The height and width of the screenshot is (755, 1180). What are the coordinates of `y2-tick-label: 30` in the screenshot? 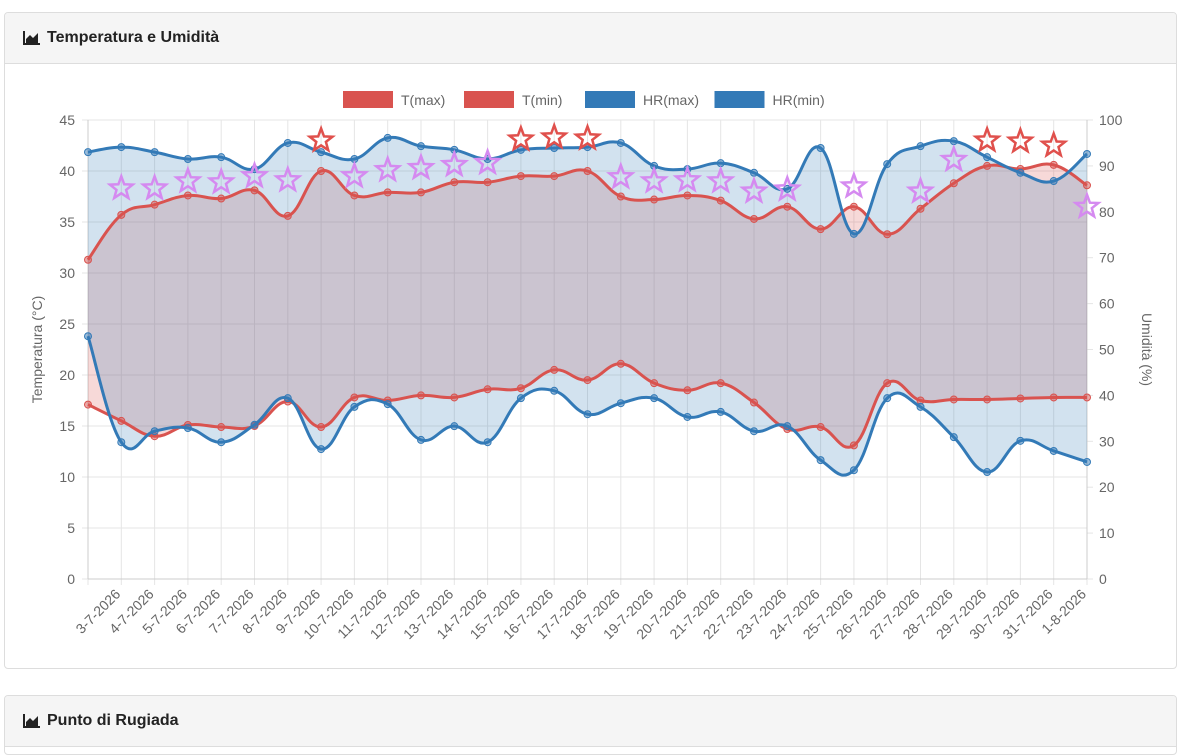 It's located at (1107, 441).